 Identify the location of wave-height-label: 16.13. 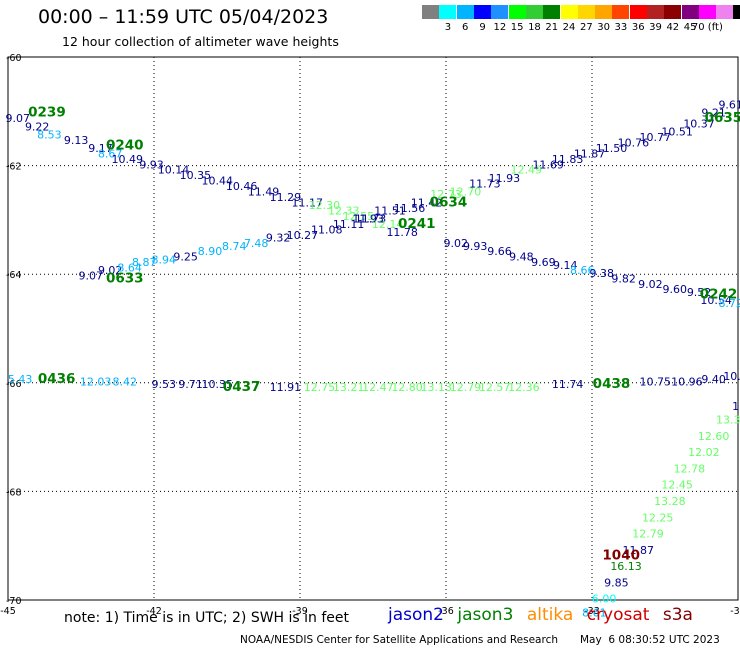
(626, 566).